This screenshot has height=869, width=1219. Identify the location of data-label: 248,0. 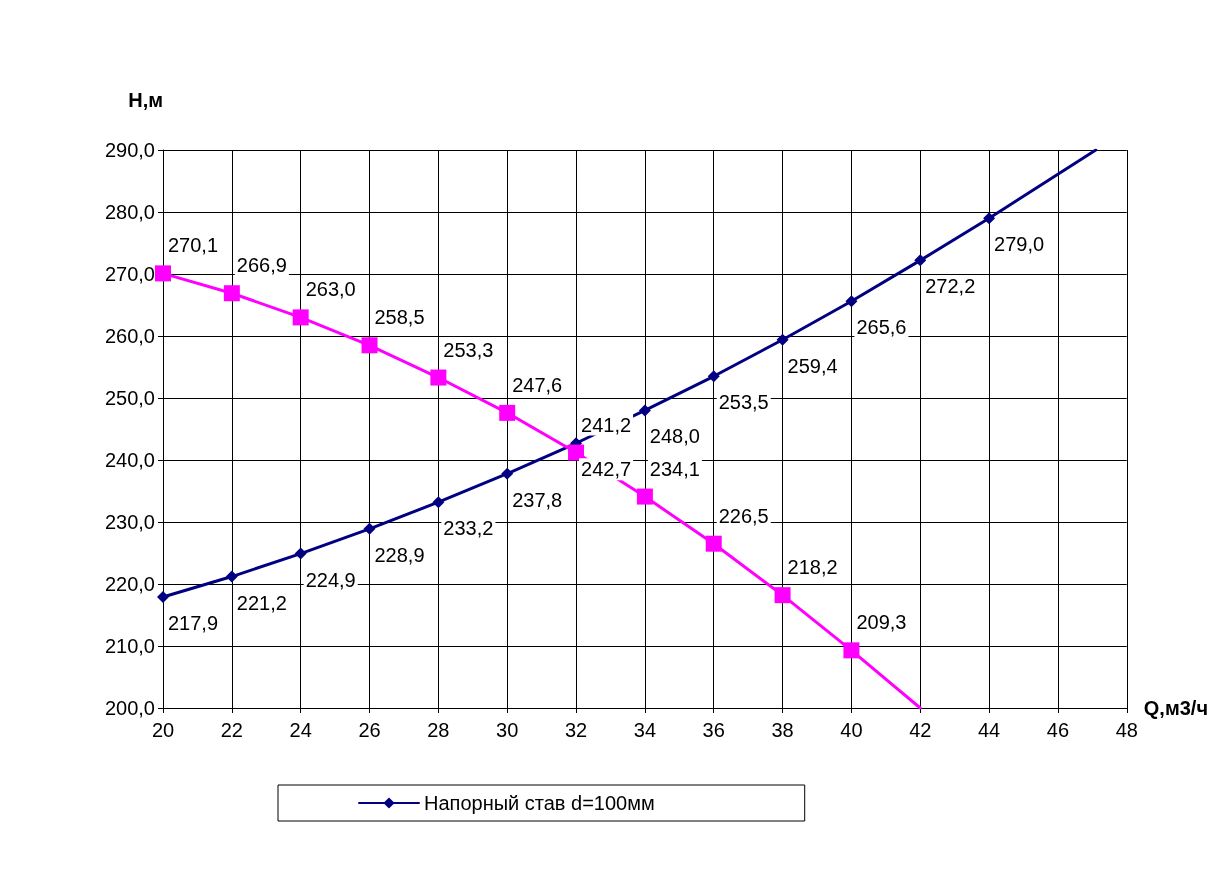
(674, 436).